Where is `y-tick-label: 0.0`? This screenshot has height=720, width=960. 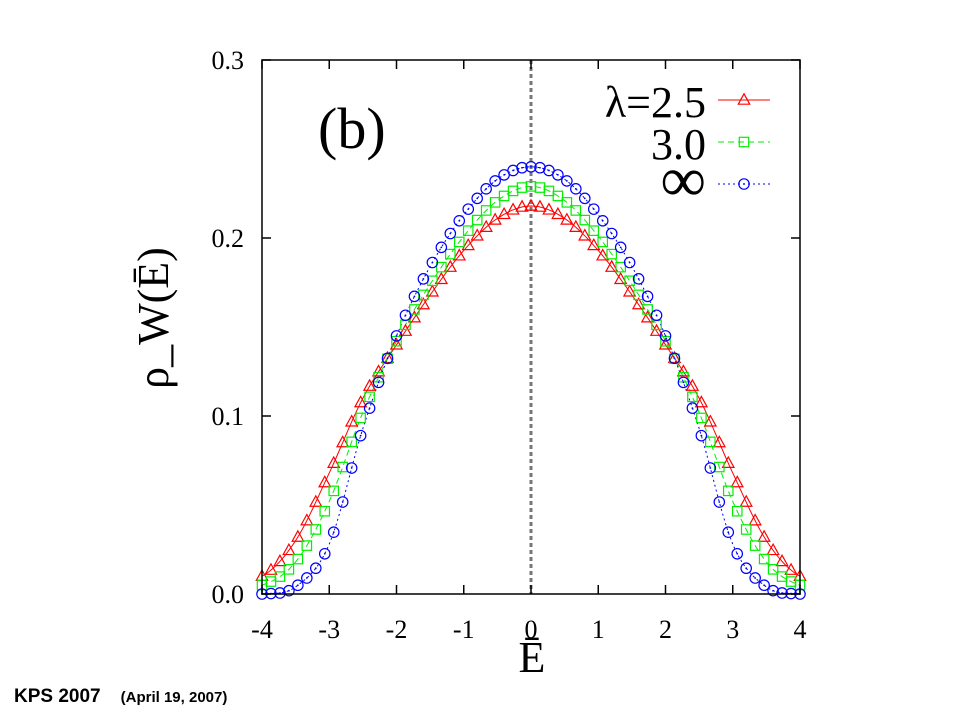
y-tick-label: 0.0 is located at coordinates (228, 594).